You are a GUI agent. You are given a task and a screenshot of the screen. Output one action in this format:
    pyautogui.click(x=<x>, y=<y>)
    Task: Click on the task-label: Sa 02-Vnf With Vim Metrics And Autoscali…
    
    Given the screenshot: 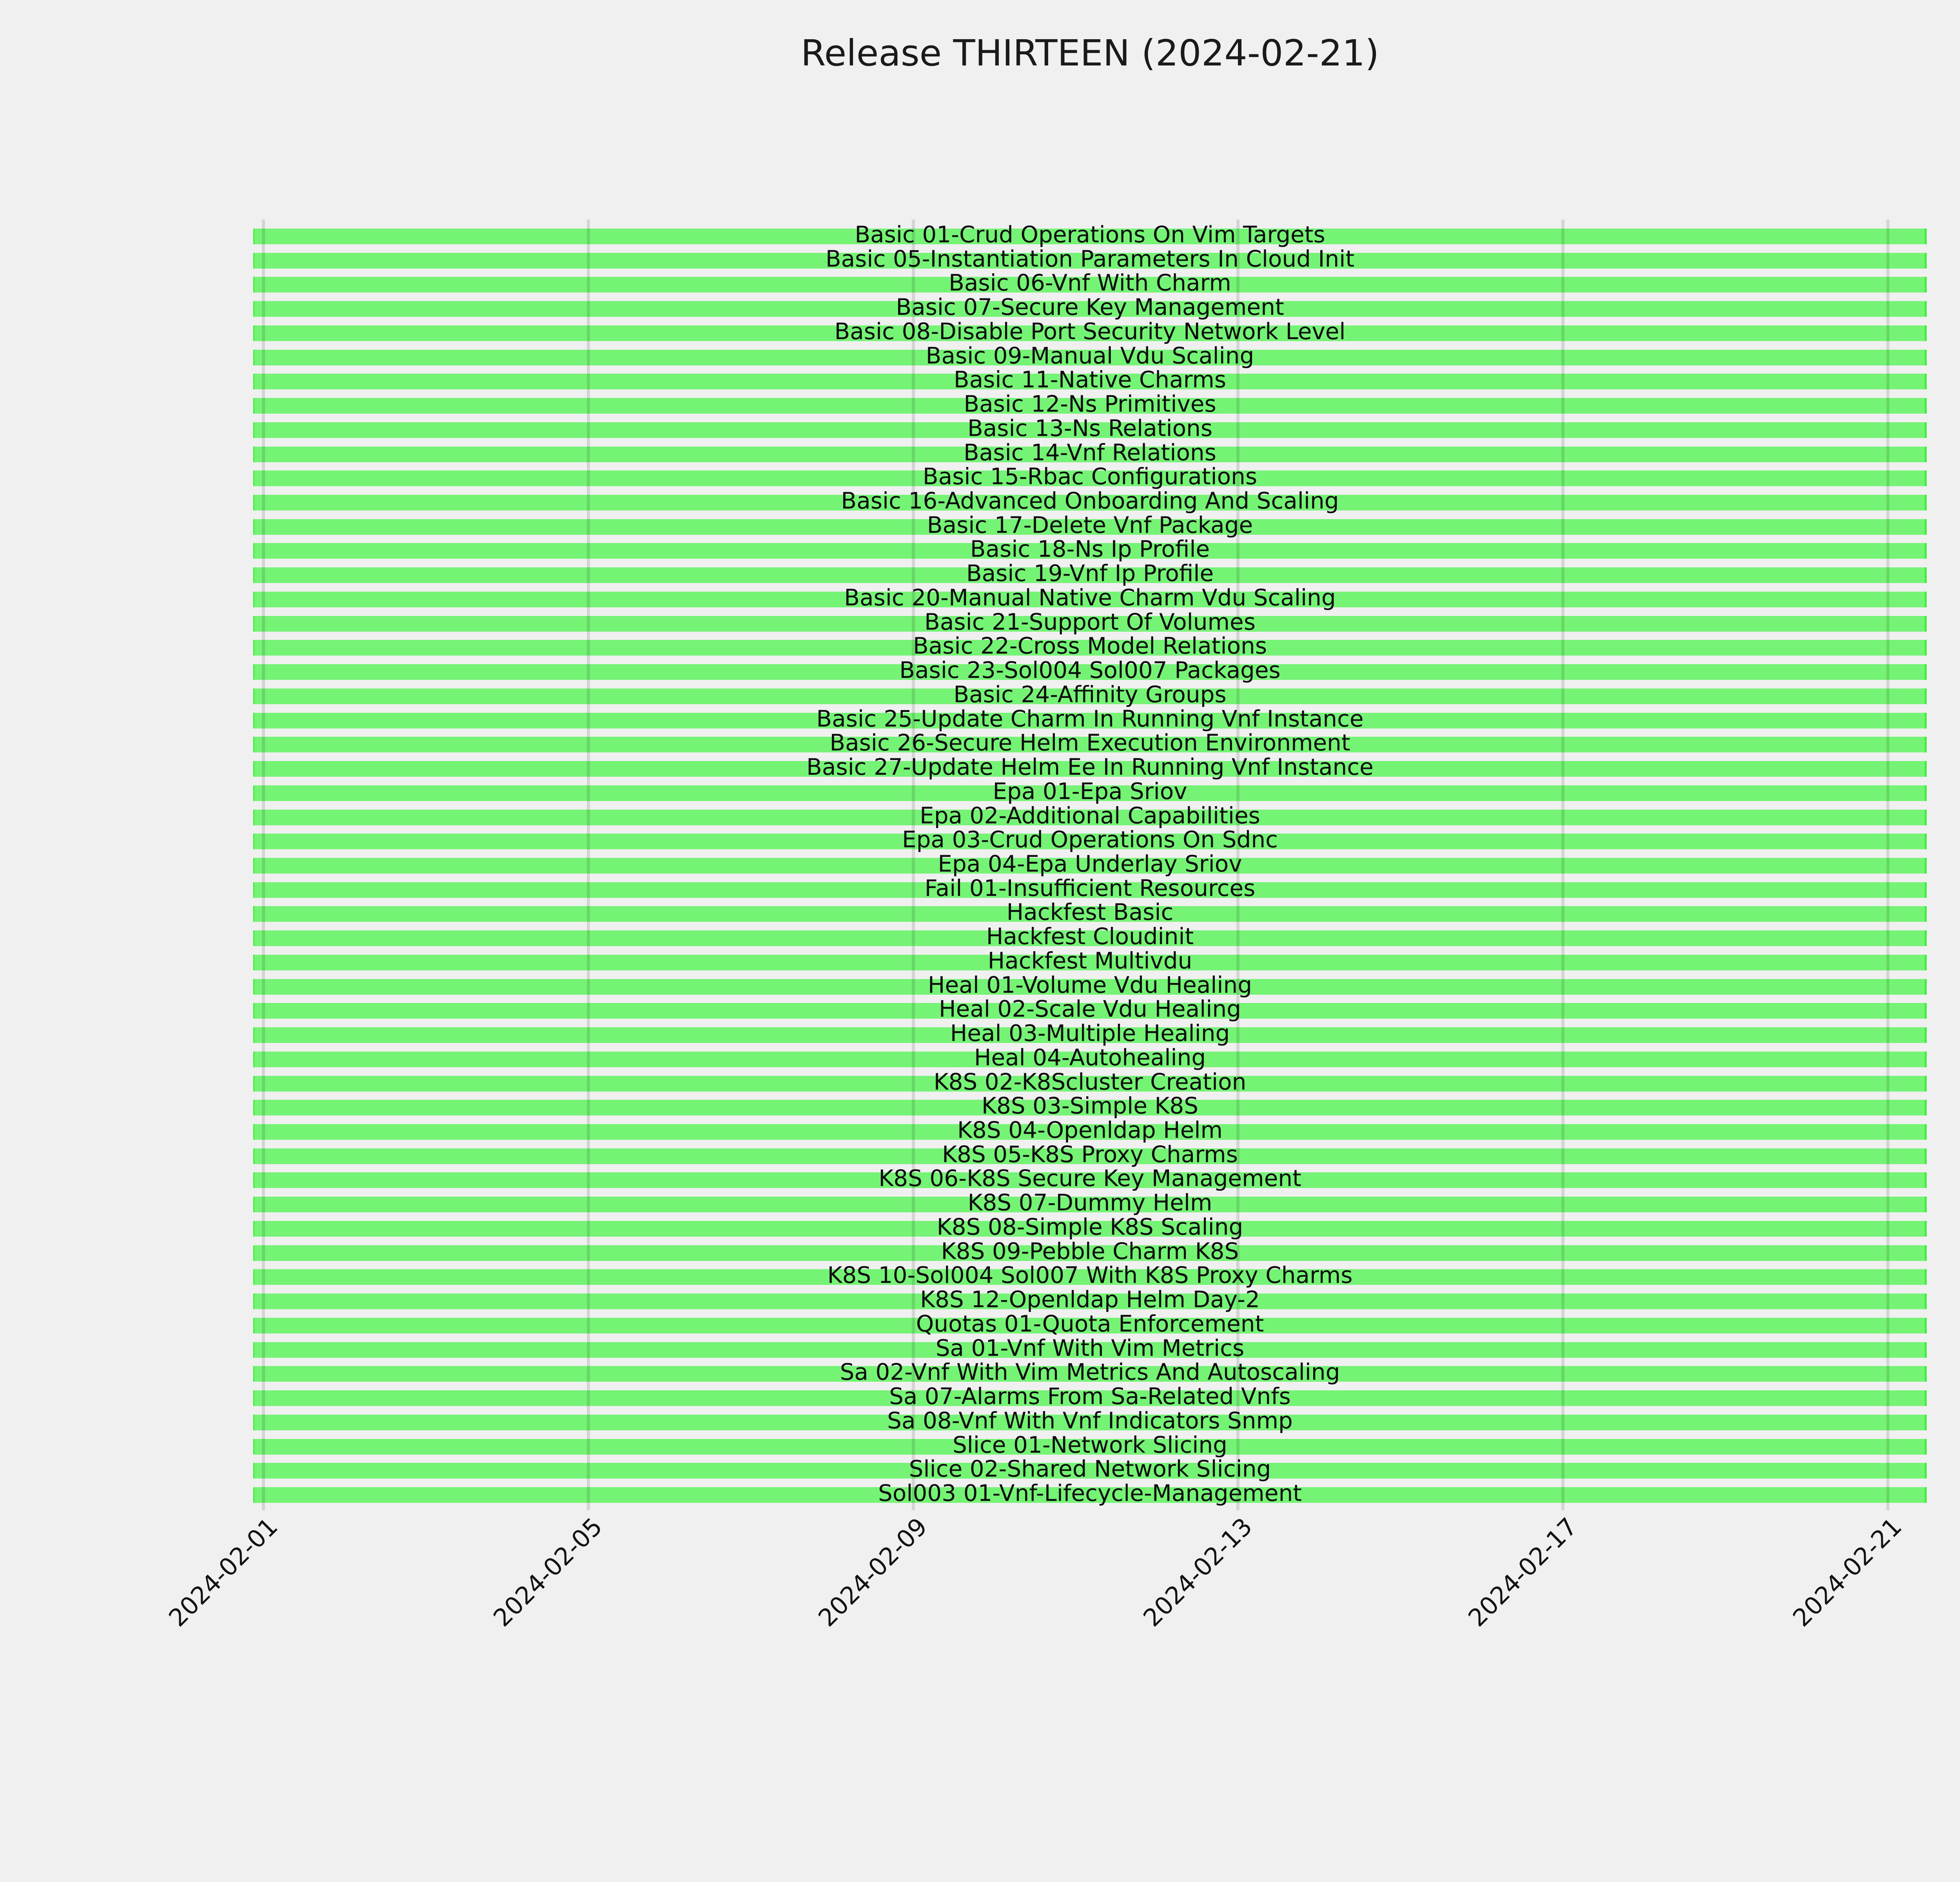 What is the action you would take?
    pyautogui.click(x=1090, y=1372)
    